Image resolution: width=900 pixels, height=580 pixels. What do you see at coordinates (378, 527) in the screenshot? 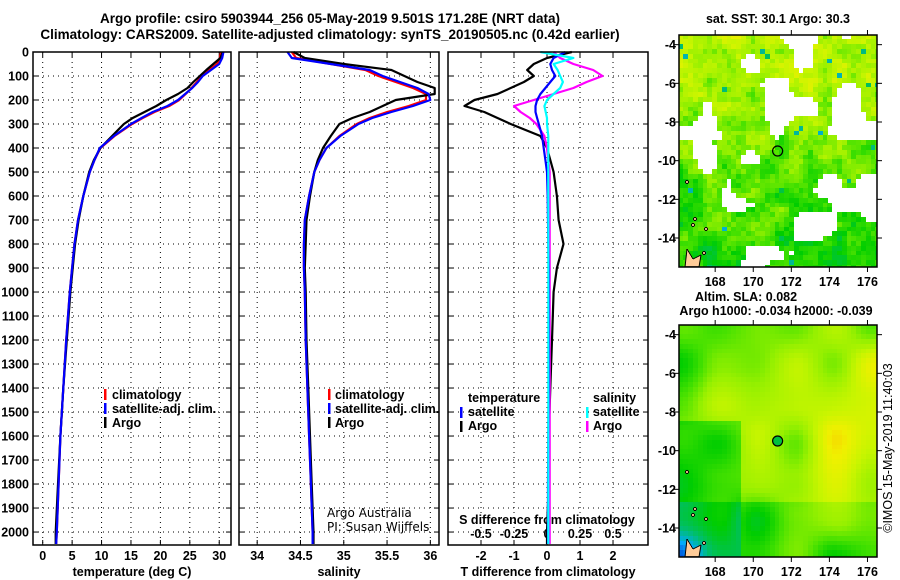
I see `credit-line2: PI: Susan Wijffels` at bounding box center [378, 527].